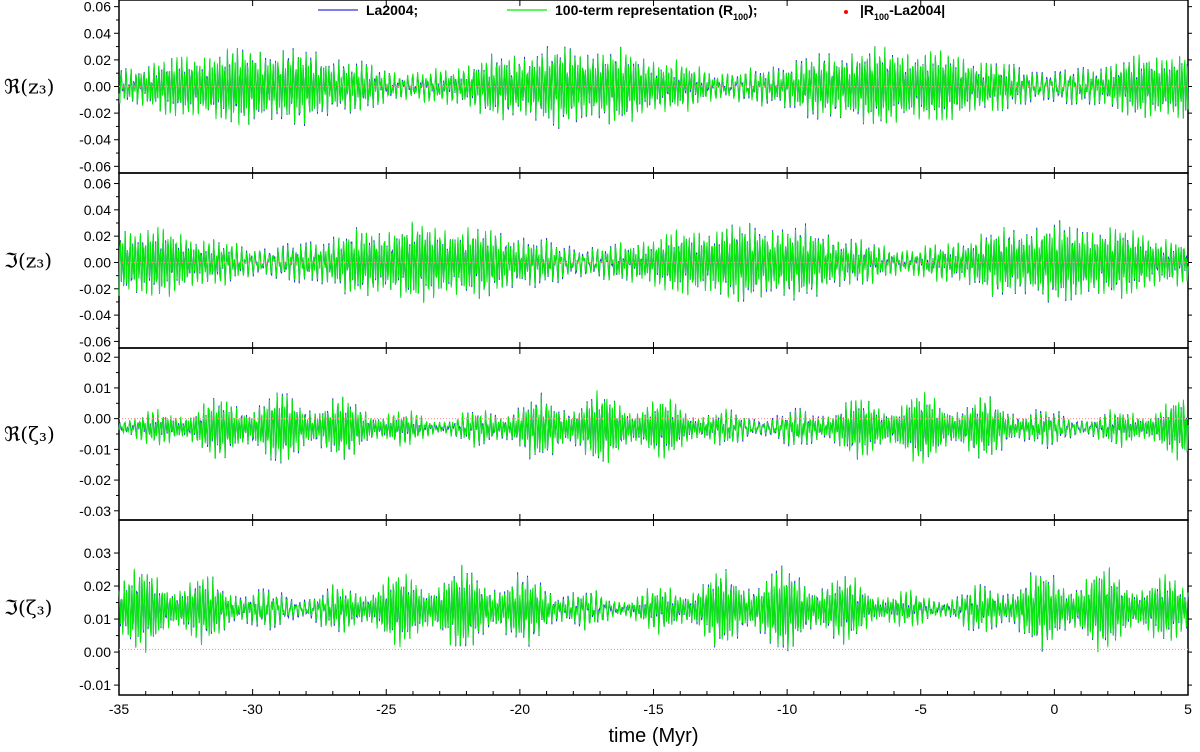  I want to click on panel-4-ylabel: ℑ(ζ₃), so click(28, 608).